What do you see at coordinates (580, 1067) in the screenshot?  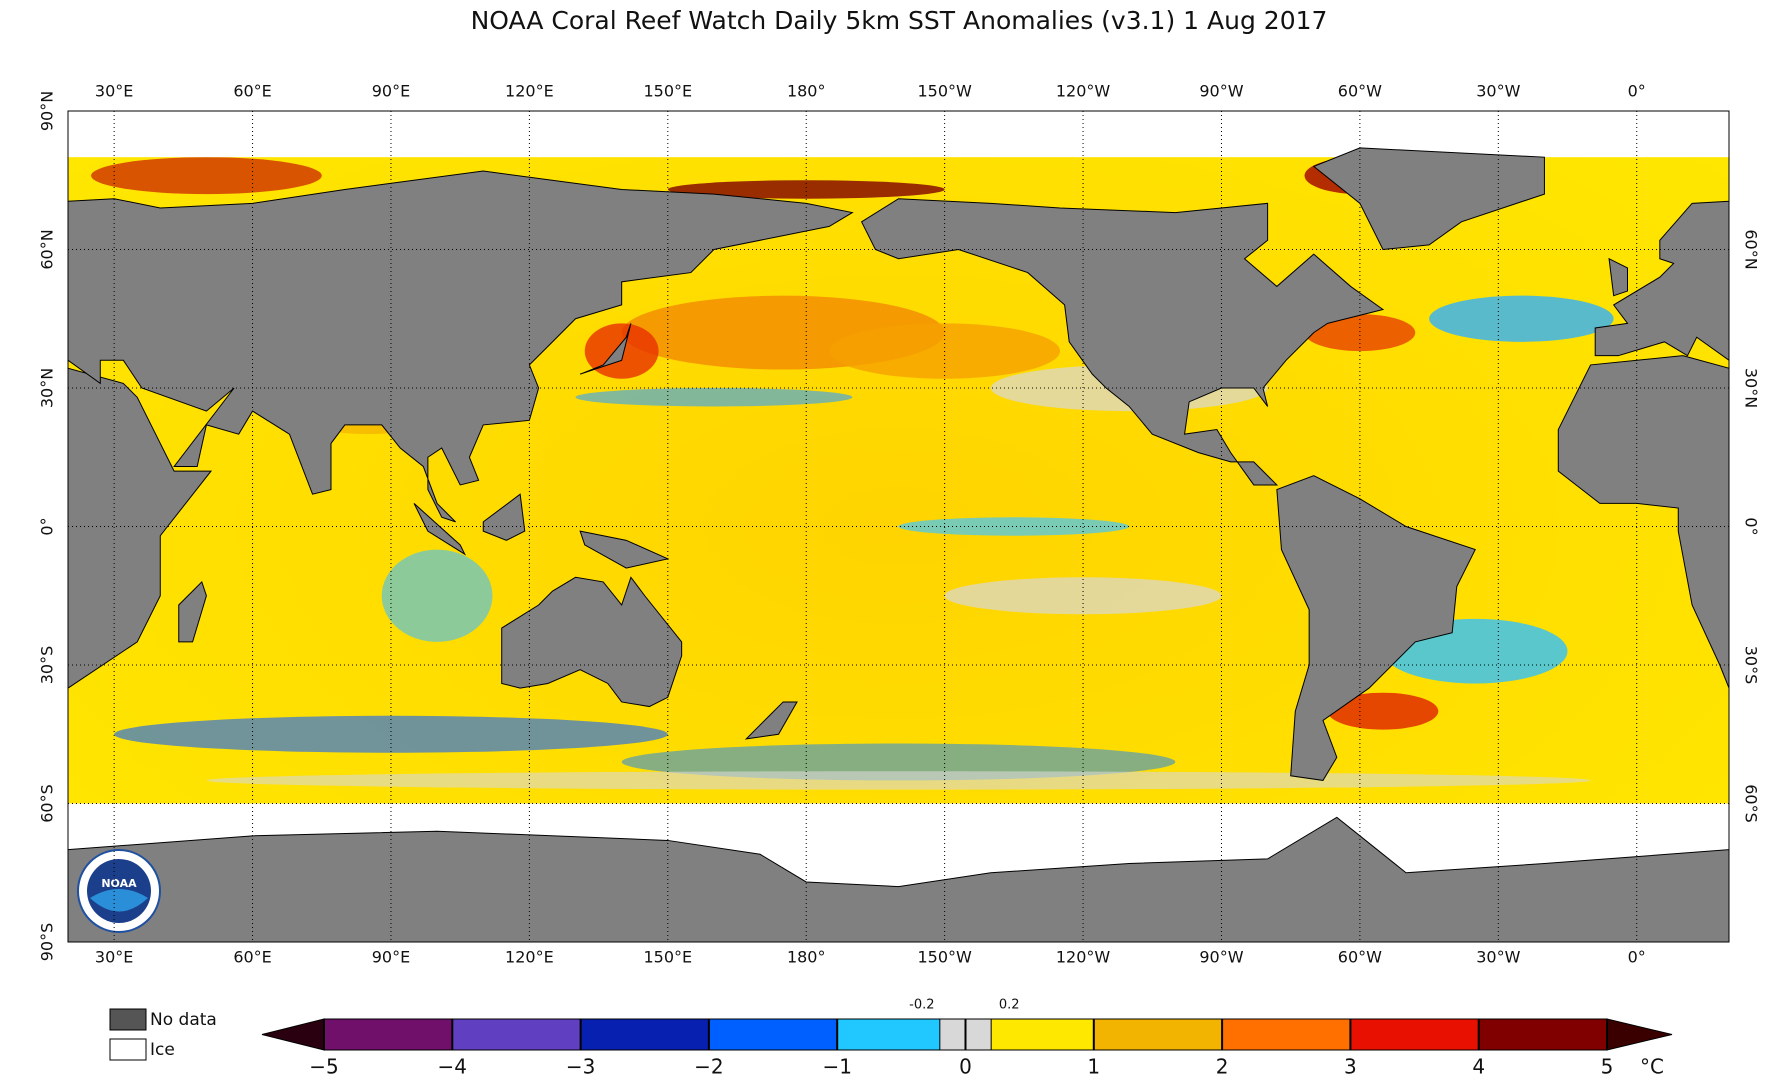 I see `colorbar-tick-label: −3` at bounding box center [580, 1067].